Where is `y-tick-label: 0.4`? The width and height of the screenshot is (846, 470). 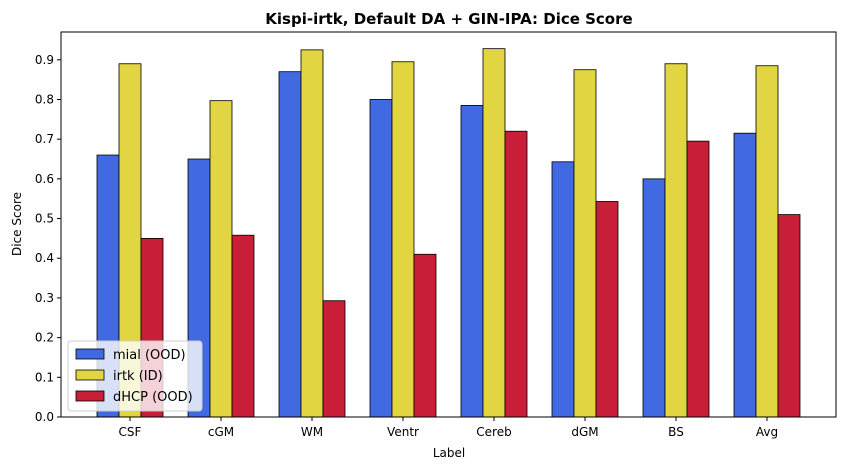 y-tick-label: 0.4 is located at coordinates (44, 258).